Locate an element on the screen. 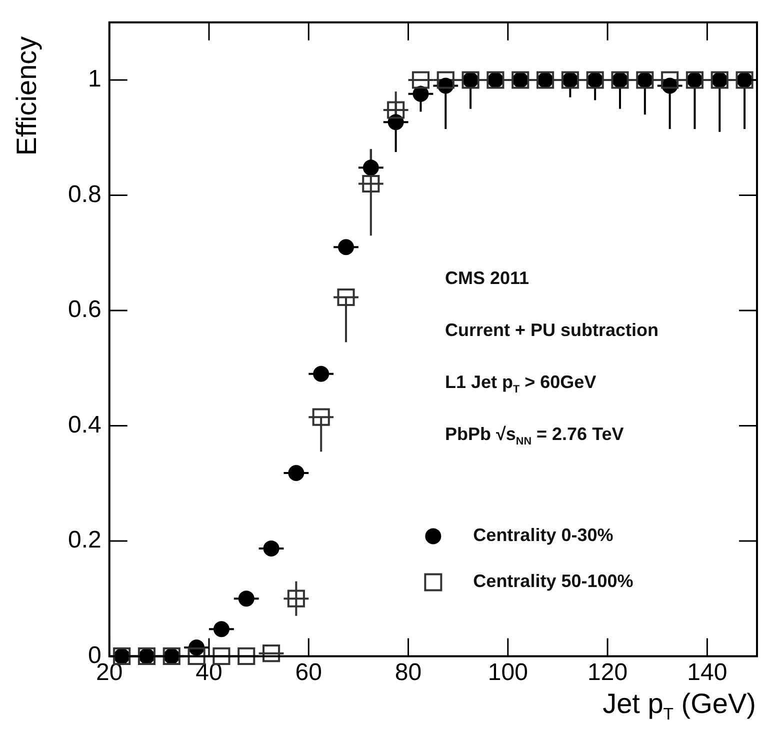 The image size is (770, 741). x-axis-title: Jet p$_{T}$ (GeV) is located at coordinates (679, 706).